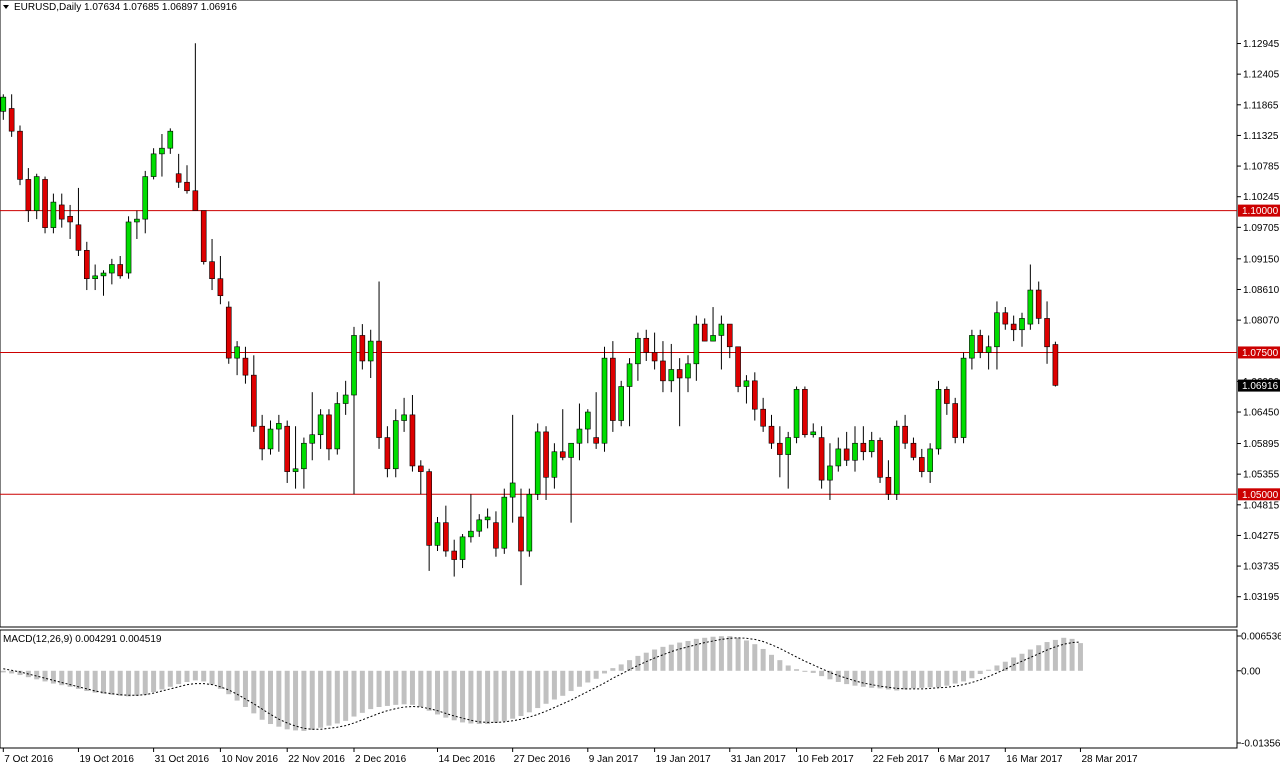 The image size is (1281, 769). I want to click on price-tick-label: 1.12405, so click(1261, 75).